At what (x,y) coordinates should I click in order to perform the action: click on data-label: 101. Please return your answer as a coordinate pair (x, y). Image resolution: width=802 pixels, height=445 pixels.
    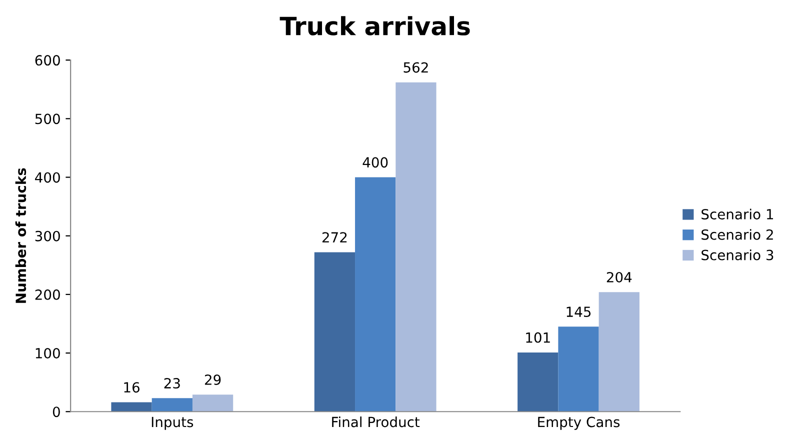
    Looking at the image, I should click on (538, 337).